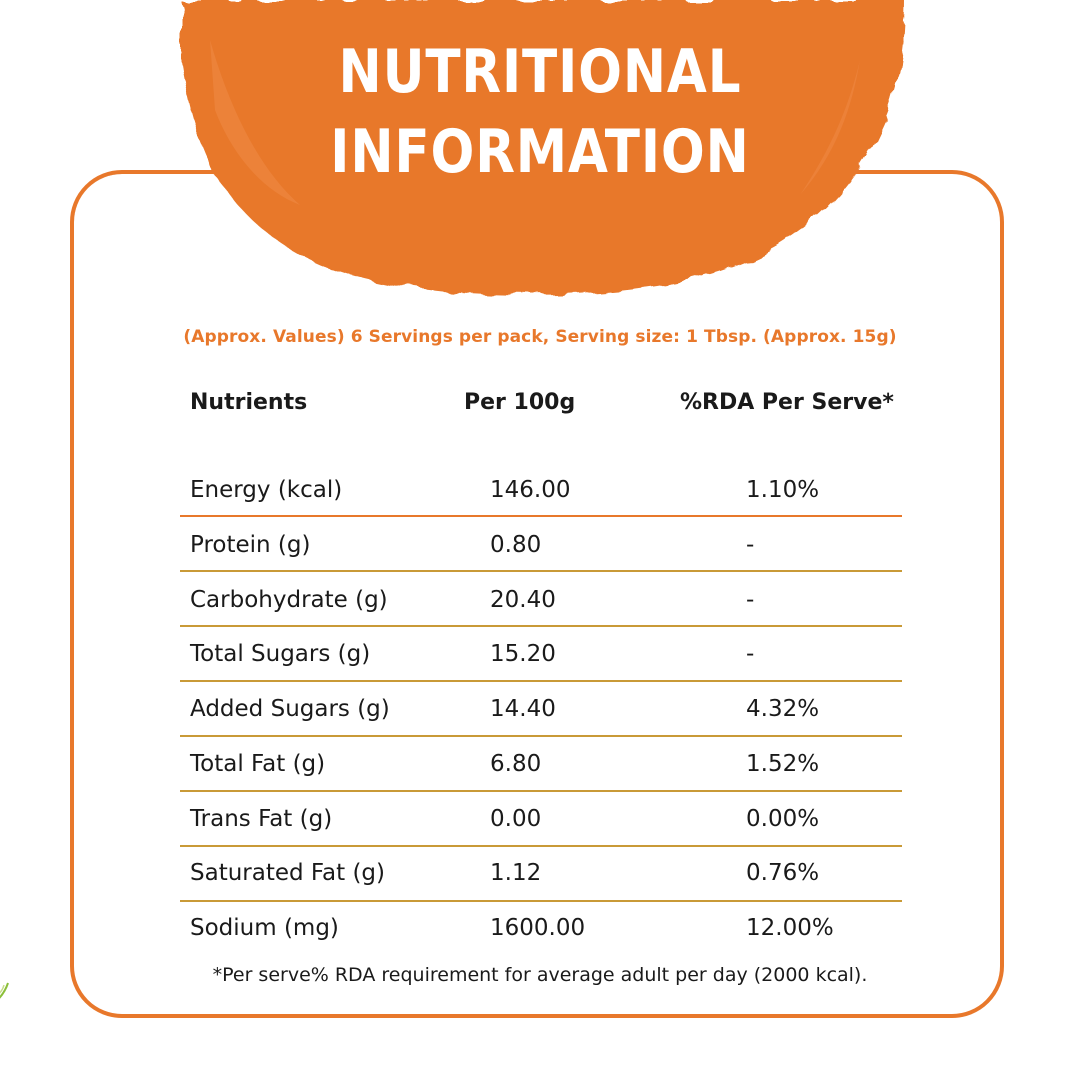 This screenshot has width=1080, height=1080. I want to click on per-100g-value: 1.12, so click(516, 873).